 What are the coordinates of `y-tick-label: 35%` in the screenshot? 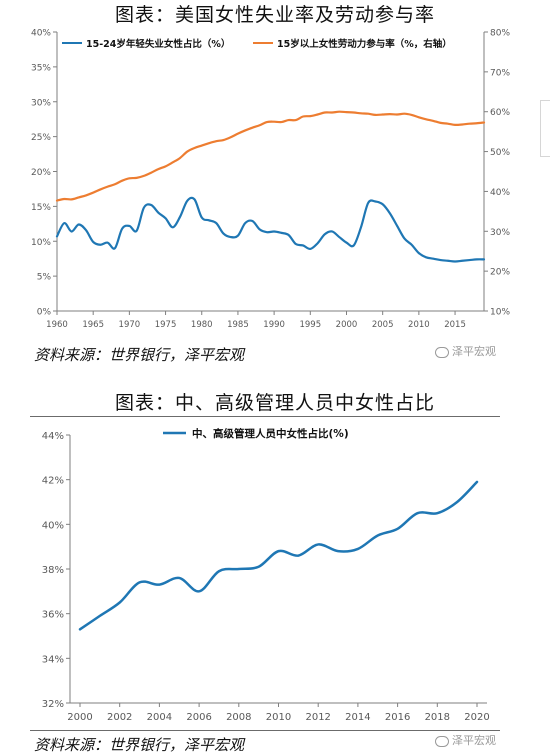 It's located at (41, 68).